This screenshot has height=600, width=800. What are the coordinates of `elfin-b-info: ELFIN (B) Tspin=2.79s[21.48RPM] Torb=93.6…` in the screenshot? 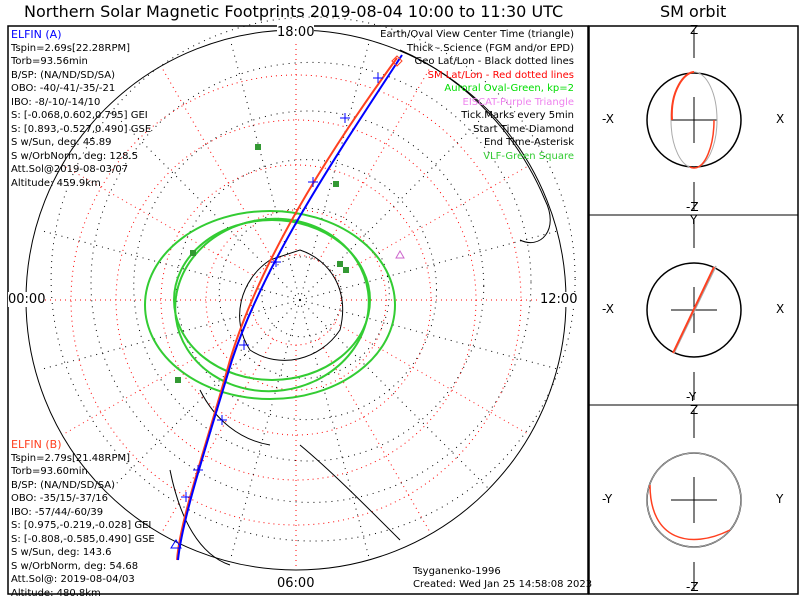 It's located at (83, 519).